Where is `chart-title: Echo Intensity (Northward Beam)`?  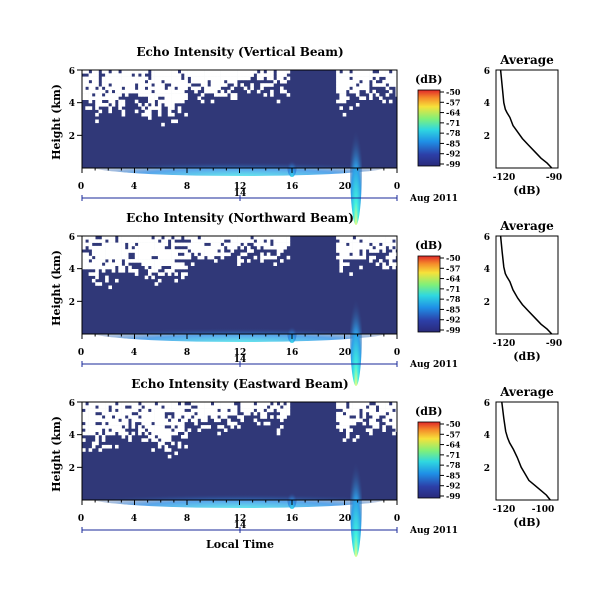
chart-title: Echo Intensity (Northward Beam) is located at coordinates (240, 218).